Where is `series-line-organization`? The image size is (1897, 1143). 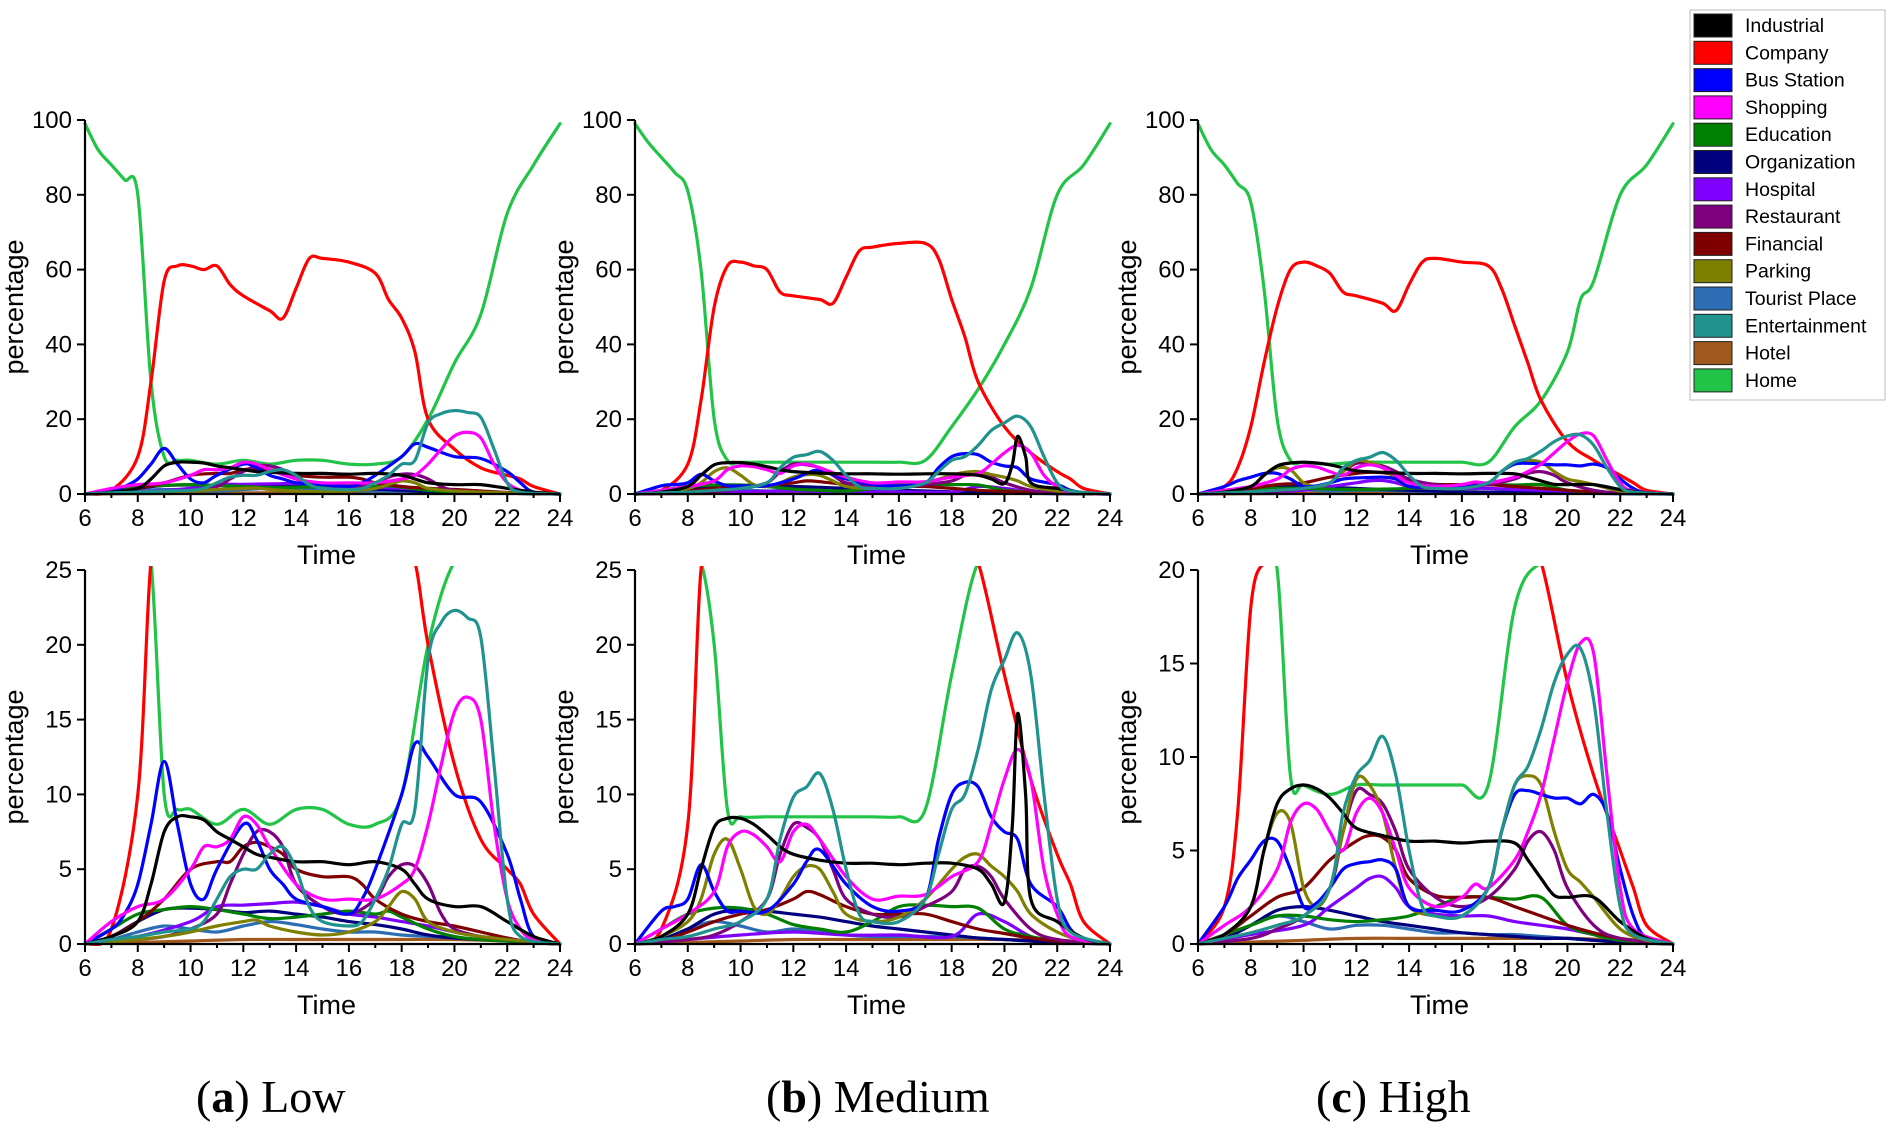
series-line-organization is located at coordinates (872, 926).